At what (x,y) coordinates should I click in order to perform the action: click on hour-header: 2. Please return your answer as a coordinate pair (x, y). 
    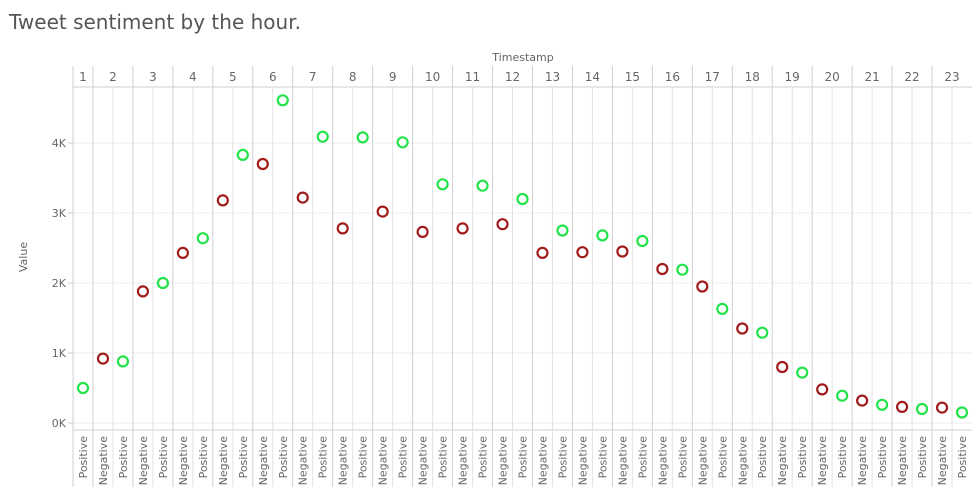
    Looking at the image, I should click on (113, 77).